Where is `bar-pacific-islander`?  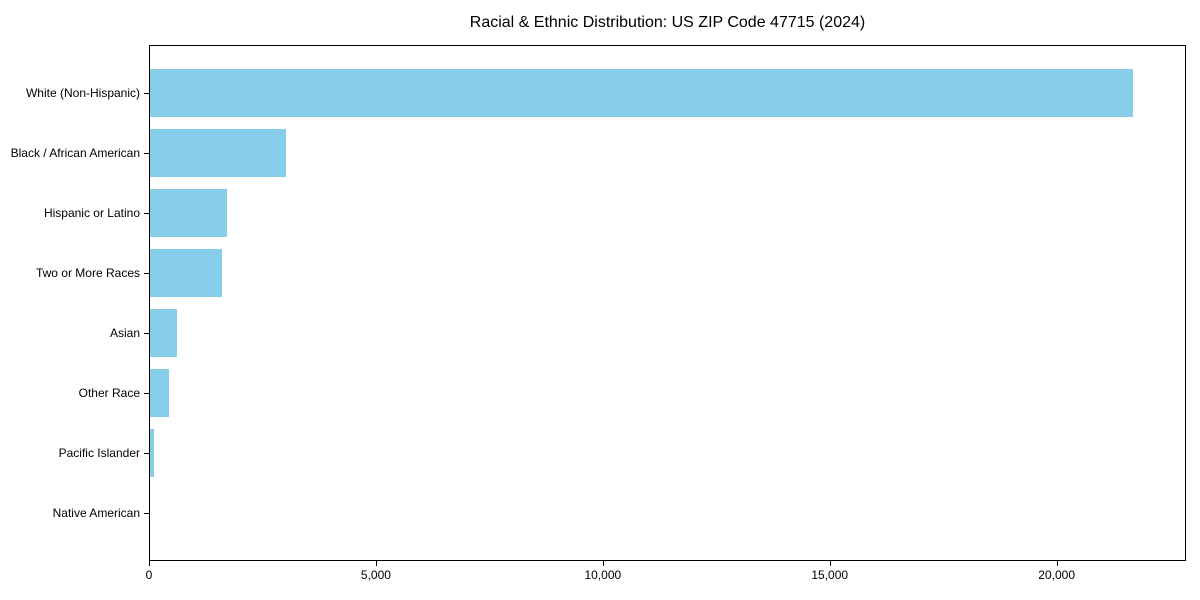
bar-pacific-islander is located at coordinates (152, 453).